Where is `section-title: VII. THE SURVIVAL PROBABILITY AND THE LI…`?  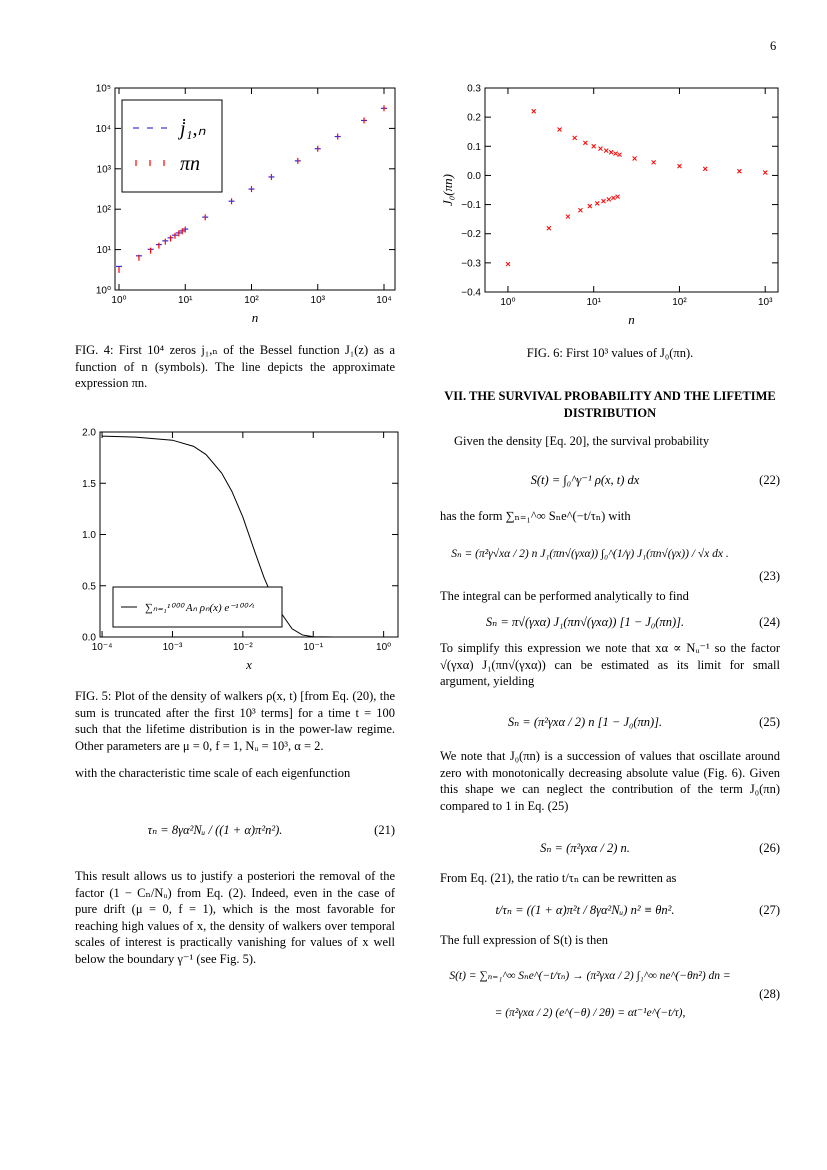
section-title: VII. THE SURVIVAL PROBABILITY AND THE LI… is located at coordinates (610, 404).